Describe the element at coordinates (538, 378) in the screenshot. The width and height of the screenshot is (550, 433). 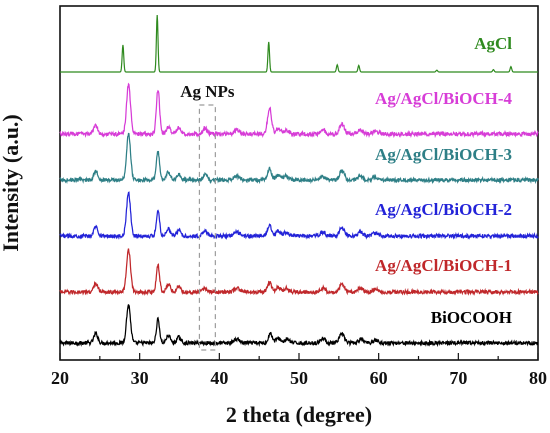
I see `x-tick-label-80: 80` at that location.